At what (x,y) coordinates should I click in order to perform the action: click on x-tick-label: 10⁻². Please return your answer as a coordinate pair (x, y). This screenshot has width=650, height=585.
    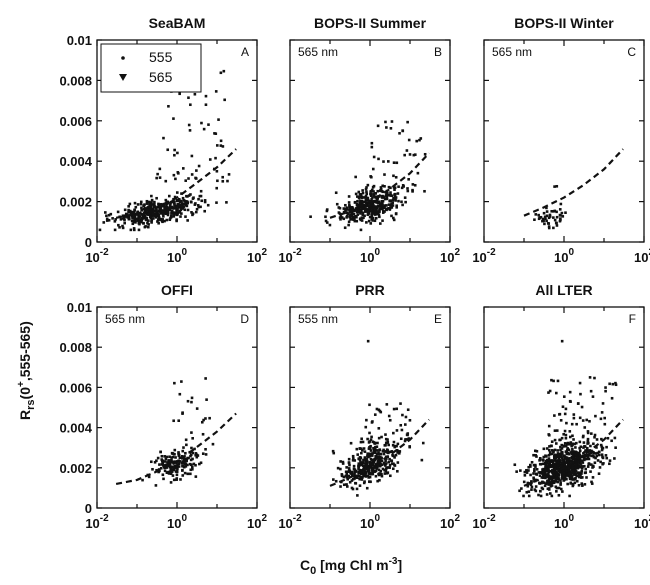
    Looking at the image, I should click on (290, 522).